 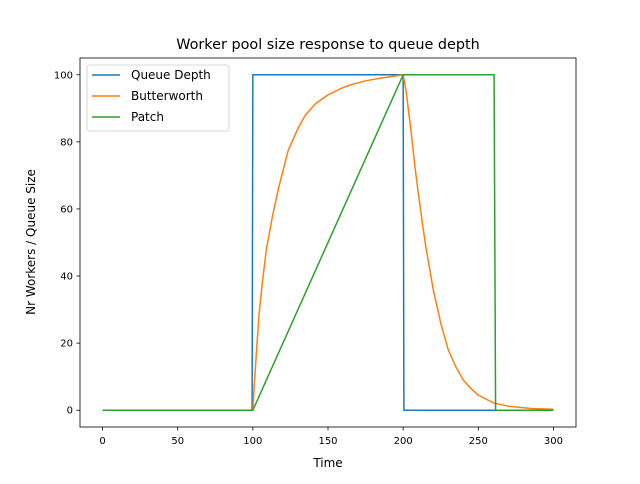 I want to click on x-tick-label: 0, so click(x=102, y=441).